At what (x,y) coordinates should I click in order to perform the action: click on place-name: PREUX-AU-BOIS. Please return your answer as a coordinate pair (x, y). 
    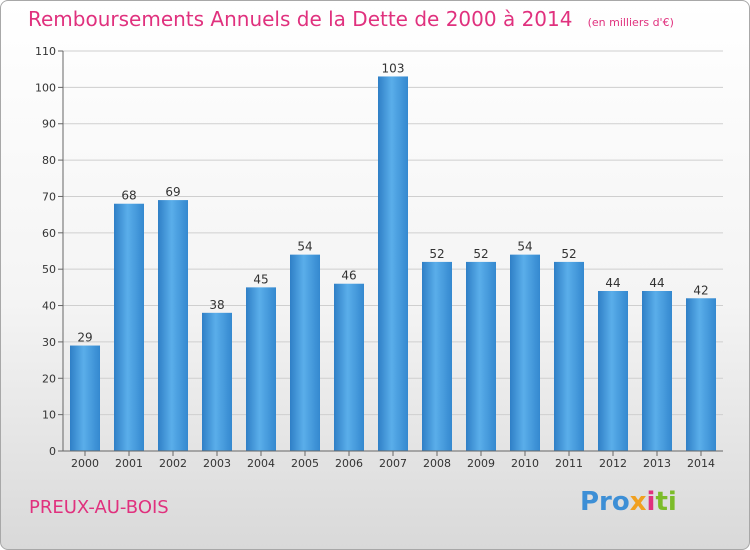
    Looking at the image, I should click on (99, 507).